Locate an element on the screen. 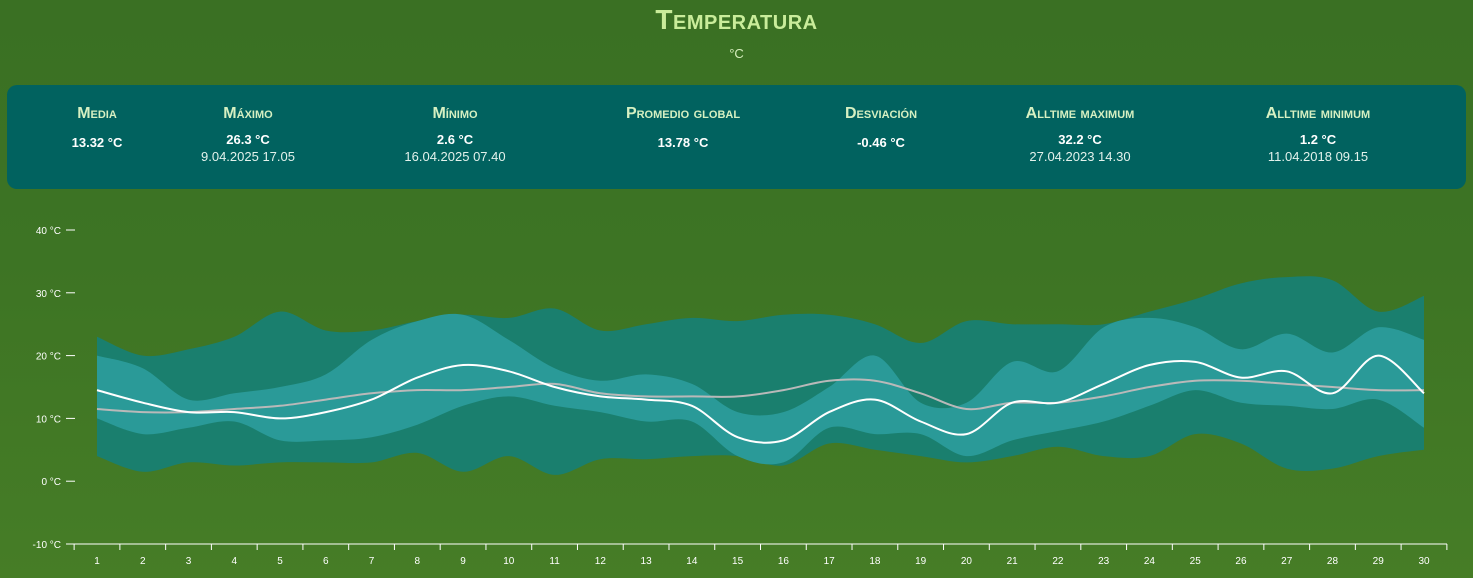 The width and height of the screenshot is (1473, 578). stat-timestamp: 11.04.2018 09.15 is located at coordinates (1318, 156).